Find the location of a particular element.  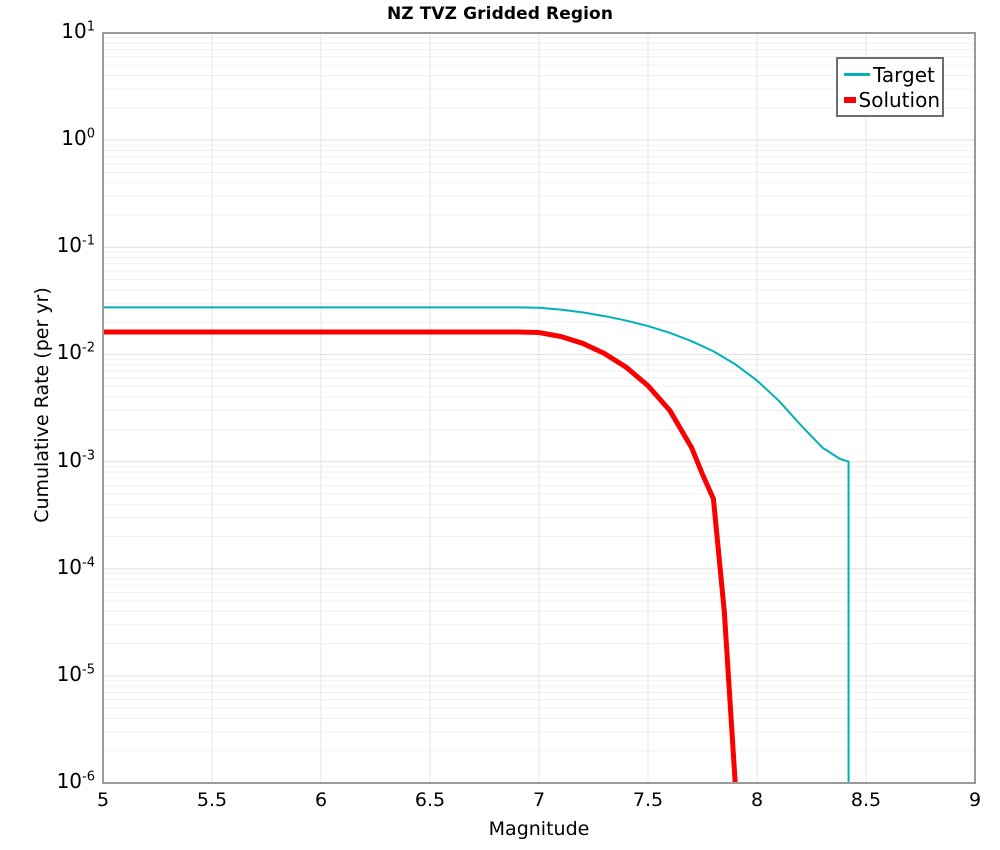

chart-legend: Target Solution is located at coordinates (890, 87).